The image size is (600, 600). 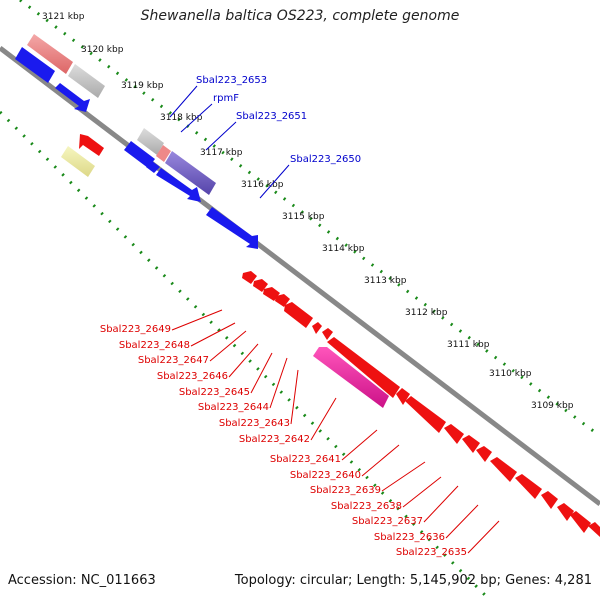 I want to click on tick-label: 3110 kbp, so click(x=510, y=374).